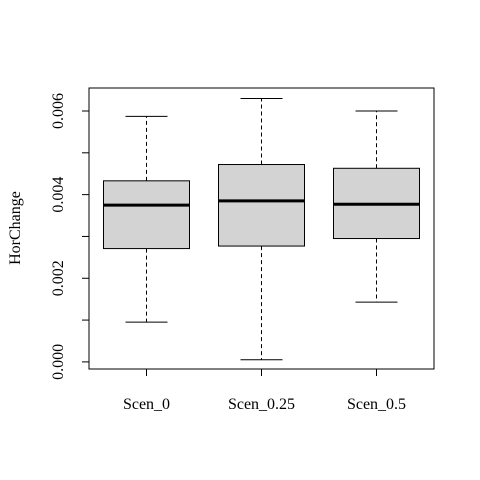  I want to click on y-axis-label: HorChange, so click(15, 228).